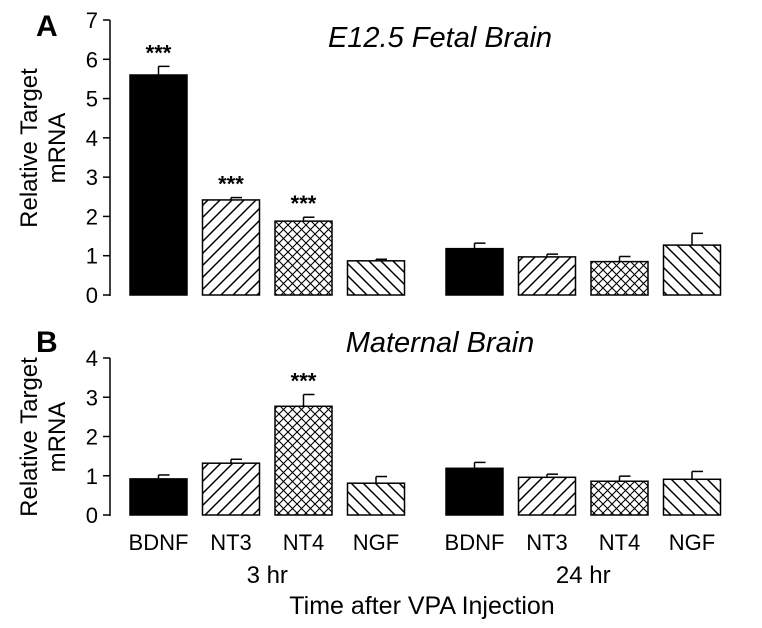 This screenshot has width=762, height=628. I want to click on panel-b-ylabel-line1: Relative Target, so click(29, 437).